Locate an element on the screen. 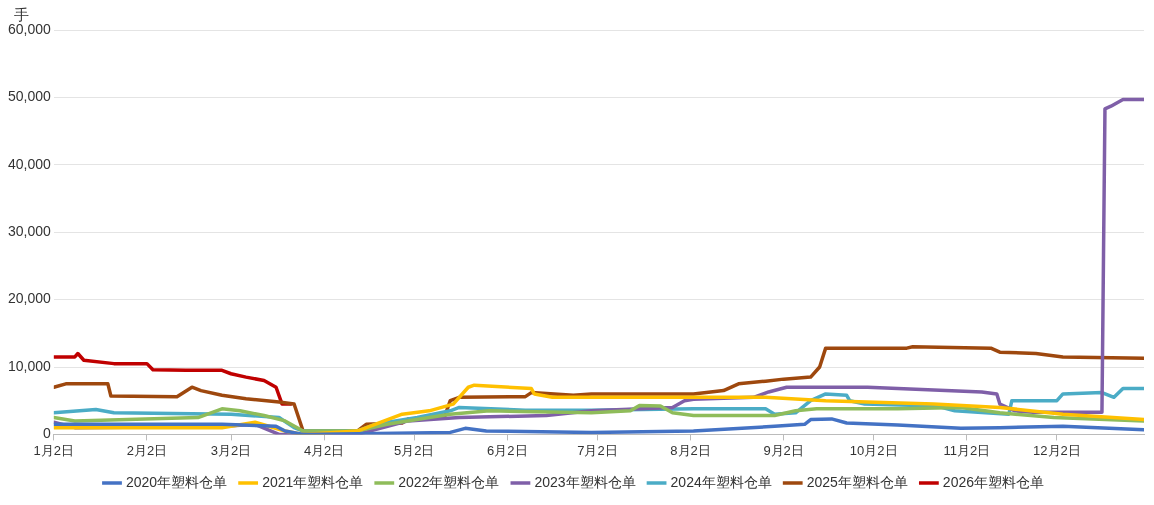  x-tick-label: 5月2日 is located at coordinates (414, 450).